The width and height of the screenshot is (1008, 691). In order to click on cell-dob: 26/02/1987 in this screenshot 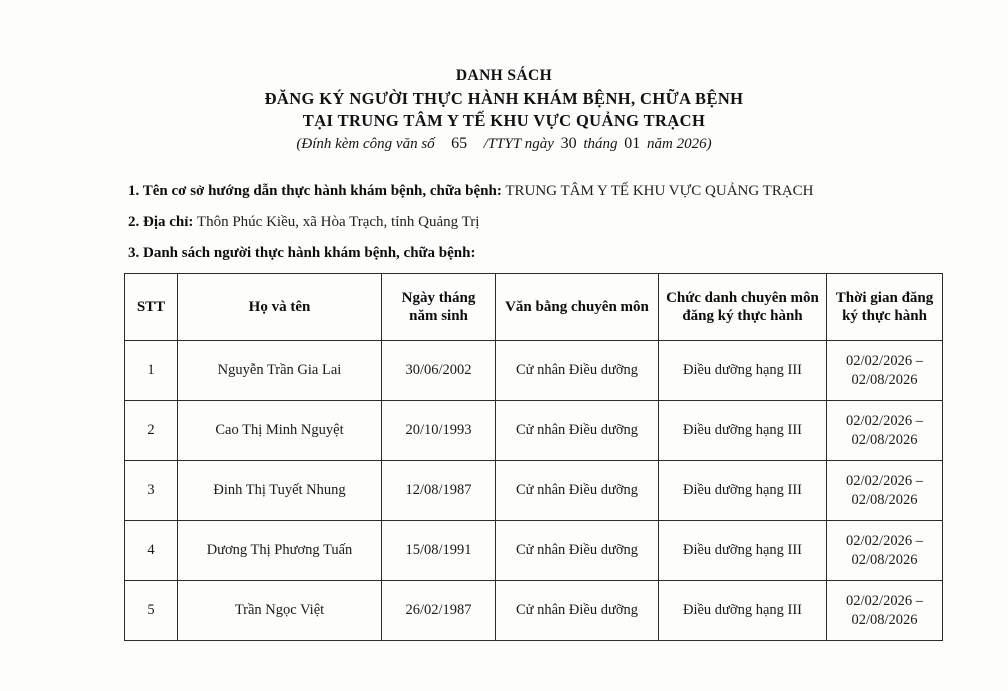, I will do `click(438, 611)`.